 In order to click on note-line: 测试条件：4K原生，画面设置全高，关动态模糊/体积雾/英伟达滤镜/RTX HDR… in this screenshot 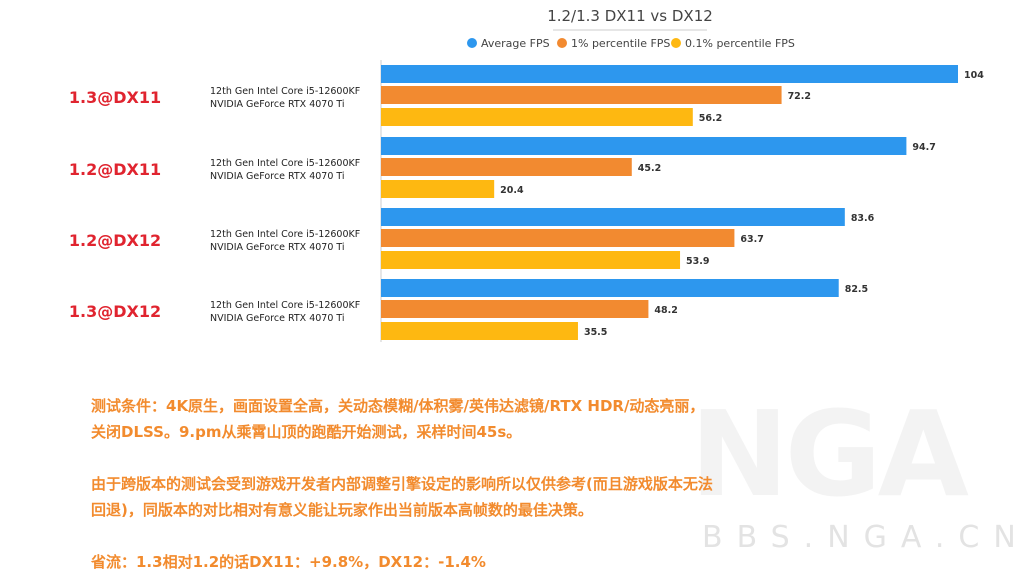, I will do `click(398, 406)`.